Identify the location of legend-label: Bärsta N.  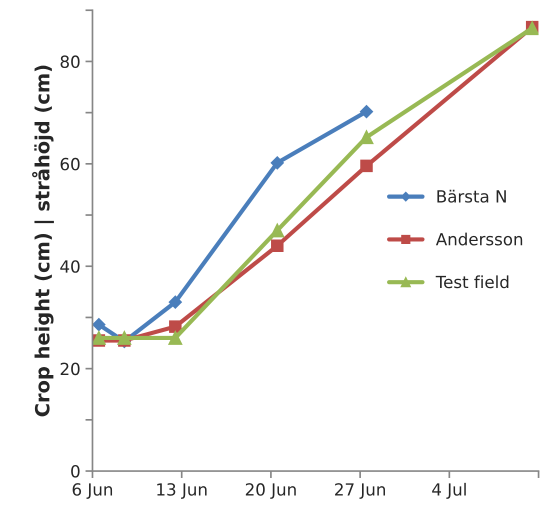
(471, 196).